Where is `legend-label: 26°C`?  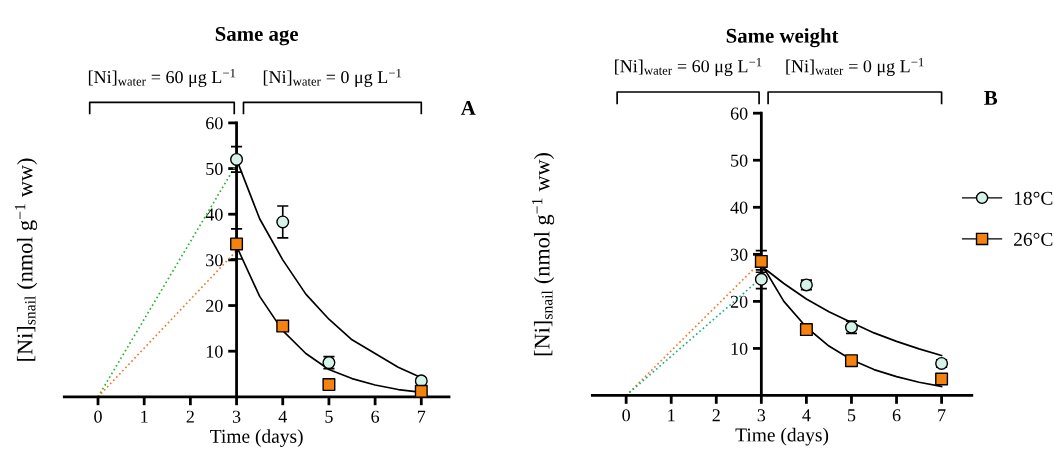
legend-label: 26°C is located at coordinates (1033, 239).